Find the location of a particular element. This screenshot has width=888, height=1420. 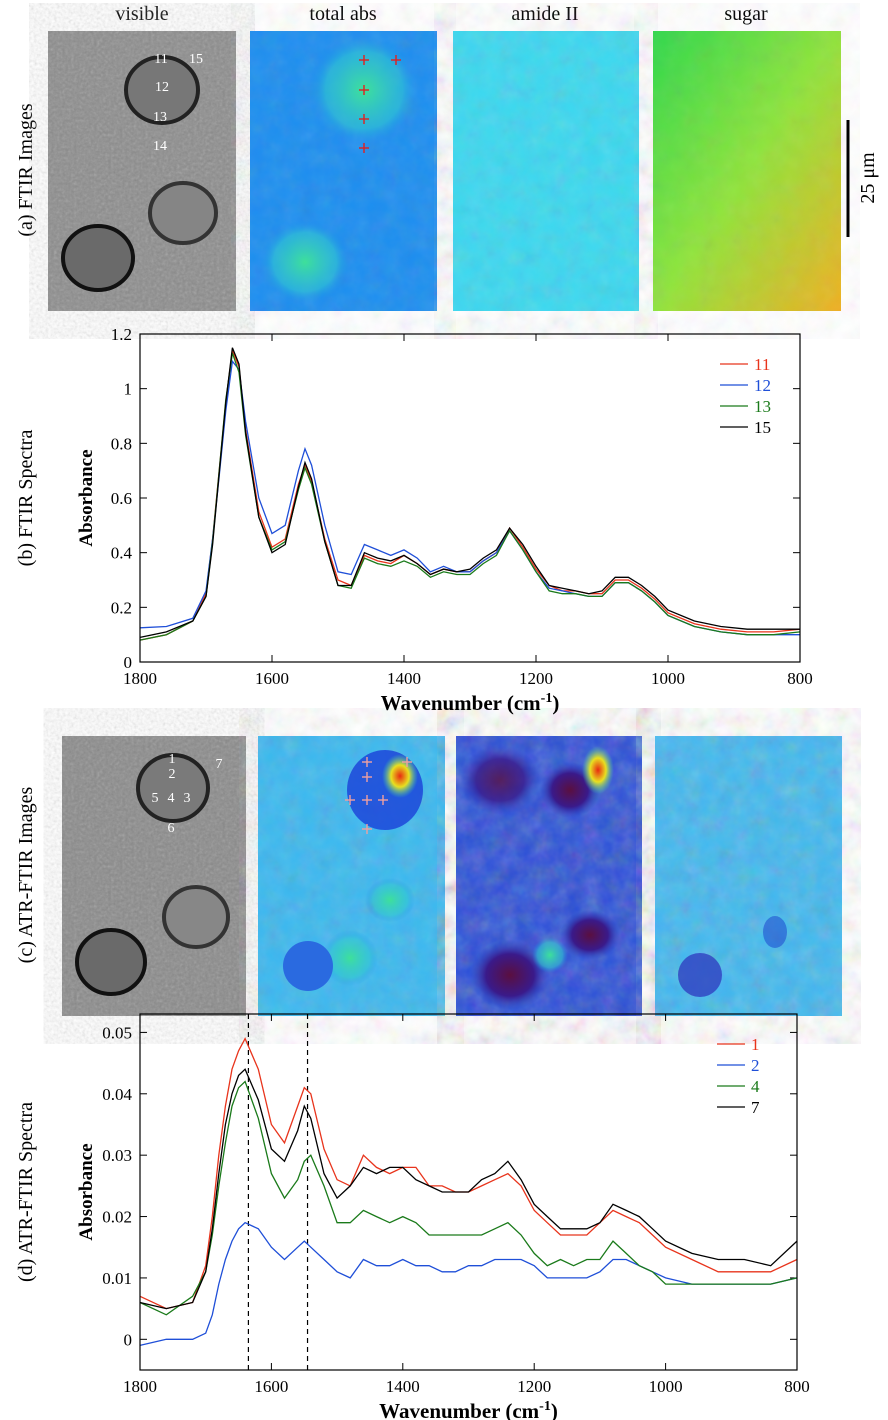

point-label: 4 is located at coordinates (171, 798).